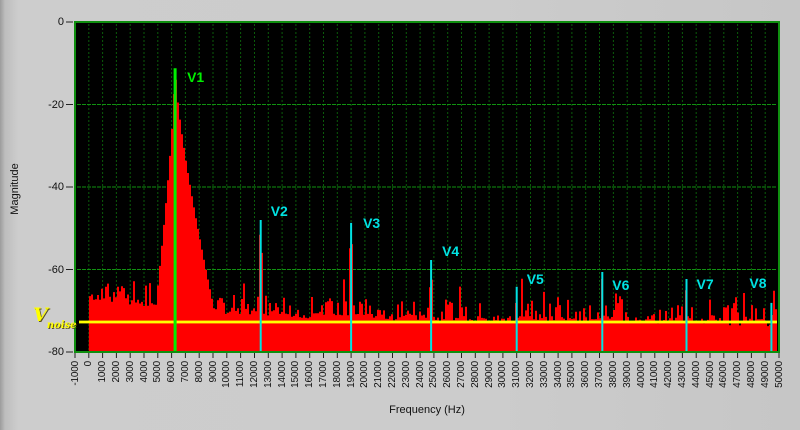  What do you see at coordinates (705, 284) in the screenshot?
I see `cursor-label-v7: V7` at bounding box center [705, 284].